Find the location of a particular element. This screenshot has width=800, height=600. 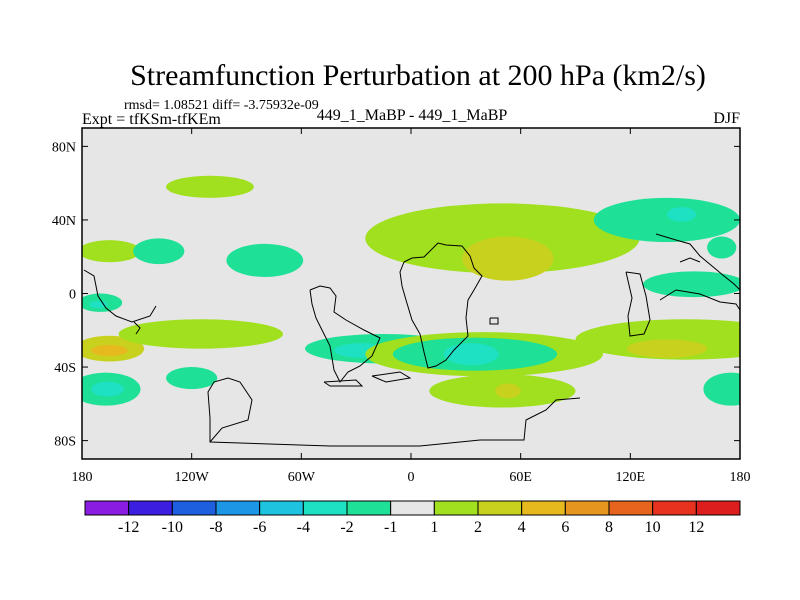

colorbar-label: 8 is located at coordinates (609, 527).